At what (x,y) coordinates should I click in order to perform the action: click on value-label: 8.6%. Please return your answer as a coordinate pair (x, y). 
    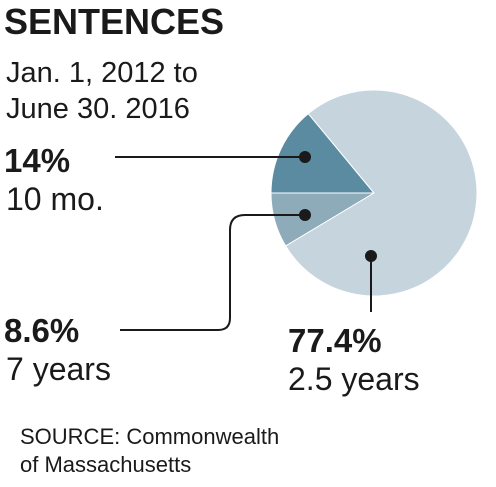
    Looking at the image, I should click on (41, 330).